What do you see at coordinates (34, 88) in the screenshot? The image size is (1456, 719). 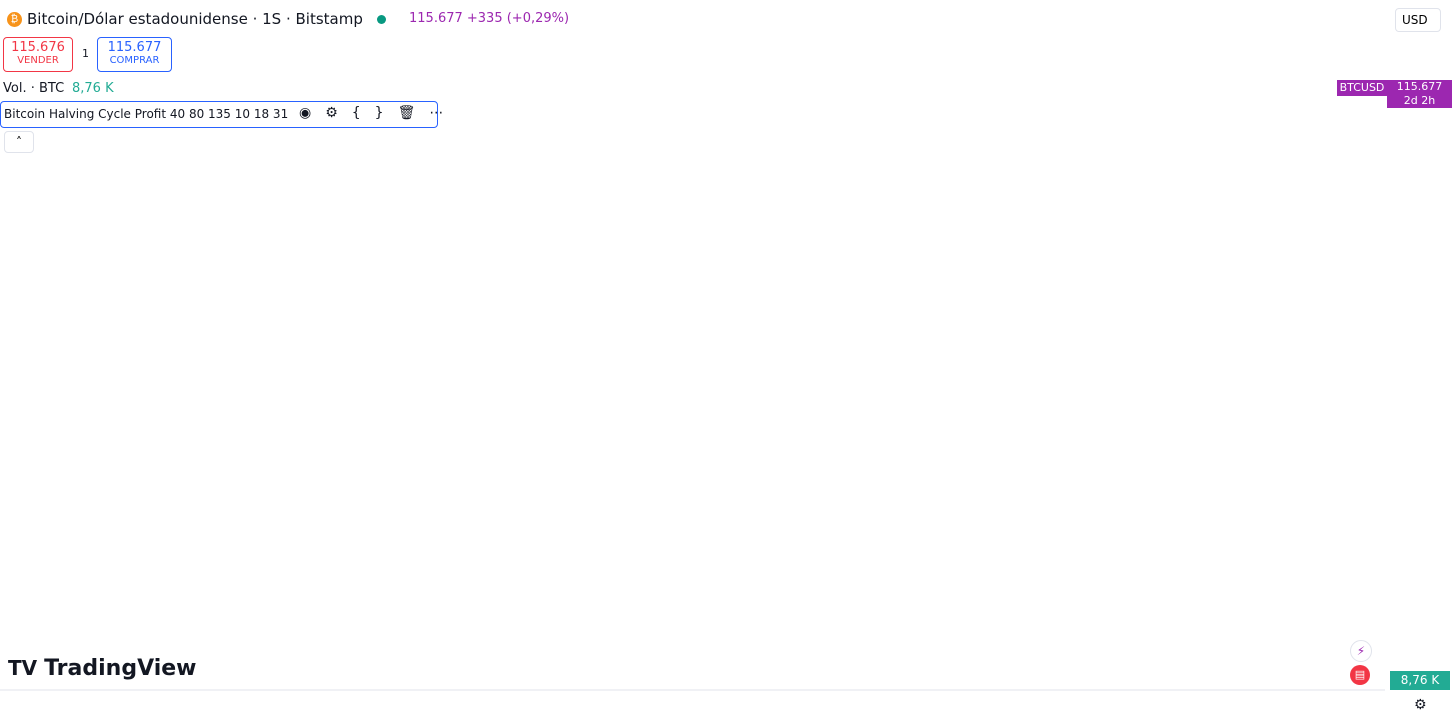 I see `volume-label: Vol. · BTC` at bounding box center [34, 88].